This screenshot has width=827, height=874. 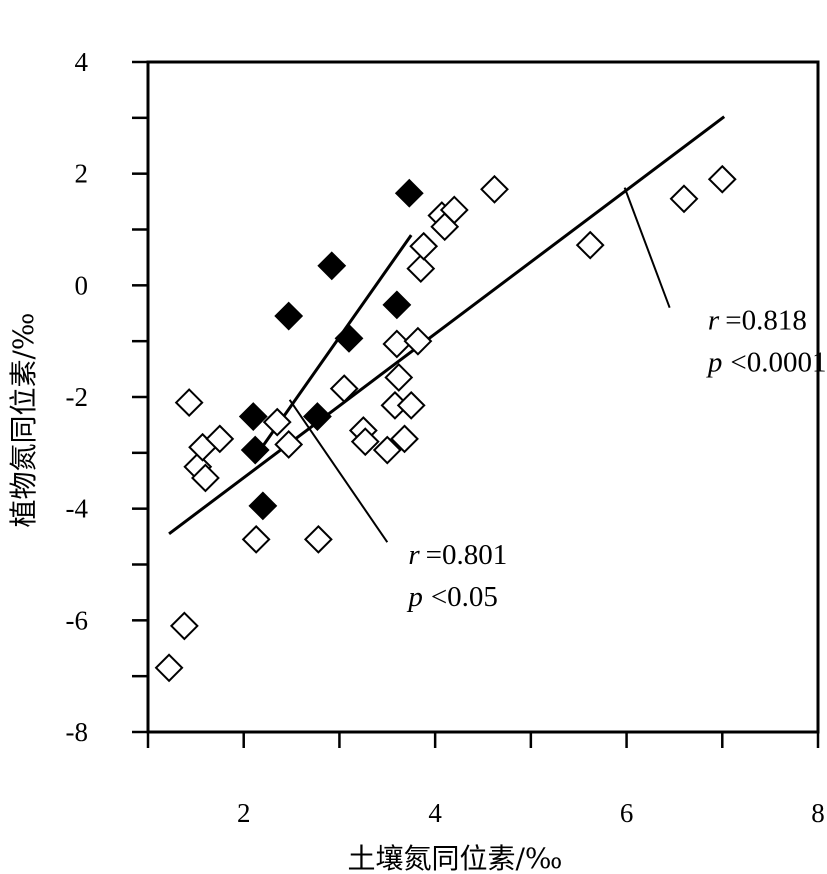 What do you see at coordinates (338, 471) in the screenshot?
I see `annotation-filled-pointer` at bounding box center [338, 471].